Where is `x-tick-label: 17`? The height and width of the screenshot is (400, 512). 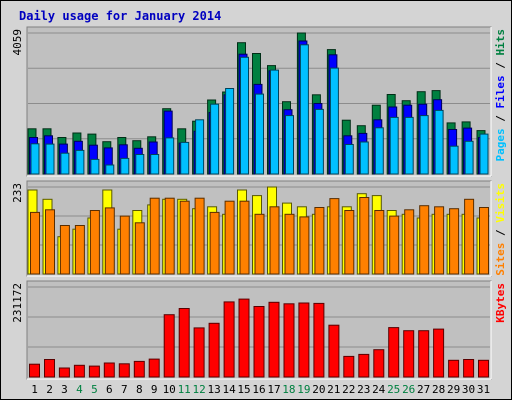 x-tick-label: 17 is located at coordinates (273, 389).